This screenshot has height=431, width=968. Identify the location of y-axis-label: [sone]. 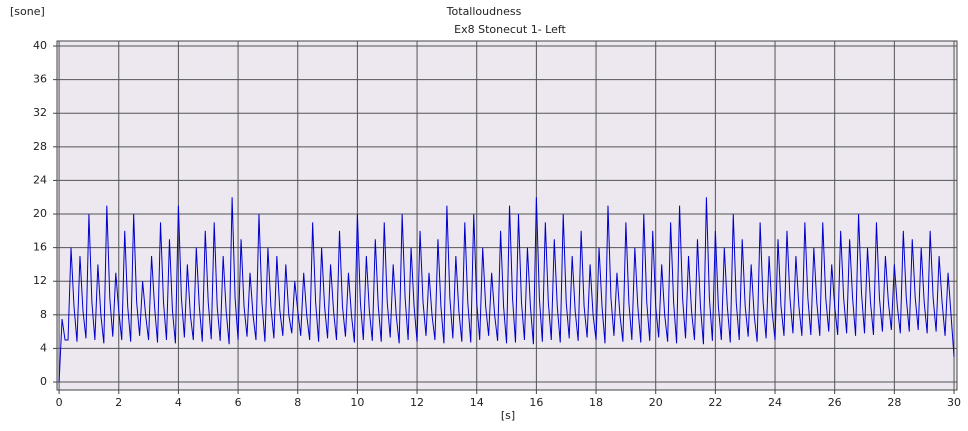
(27, 11).